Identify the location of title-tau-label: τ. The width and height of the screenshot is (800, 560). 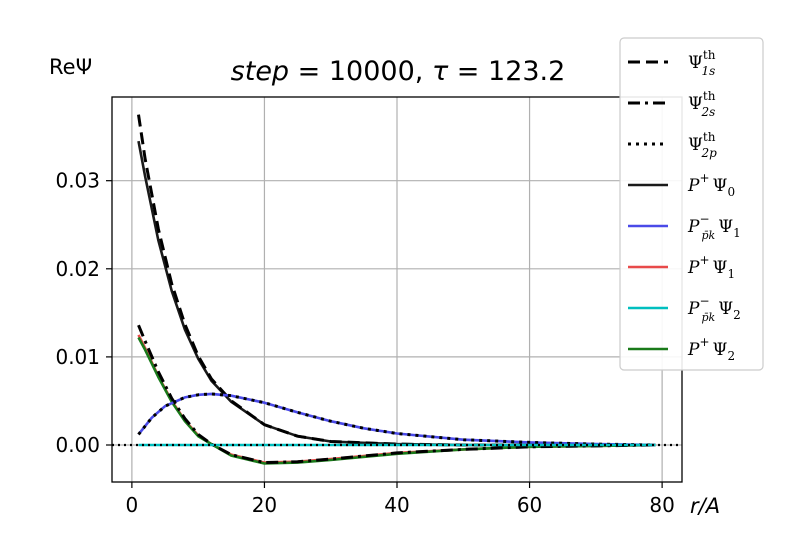
(440, 71).